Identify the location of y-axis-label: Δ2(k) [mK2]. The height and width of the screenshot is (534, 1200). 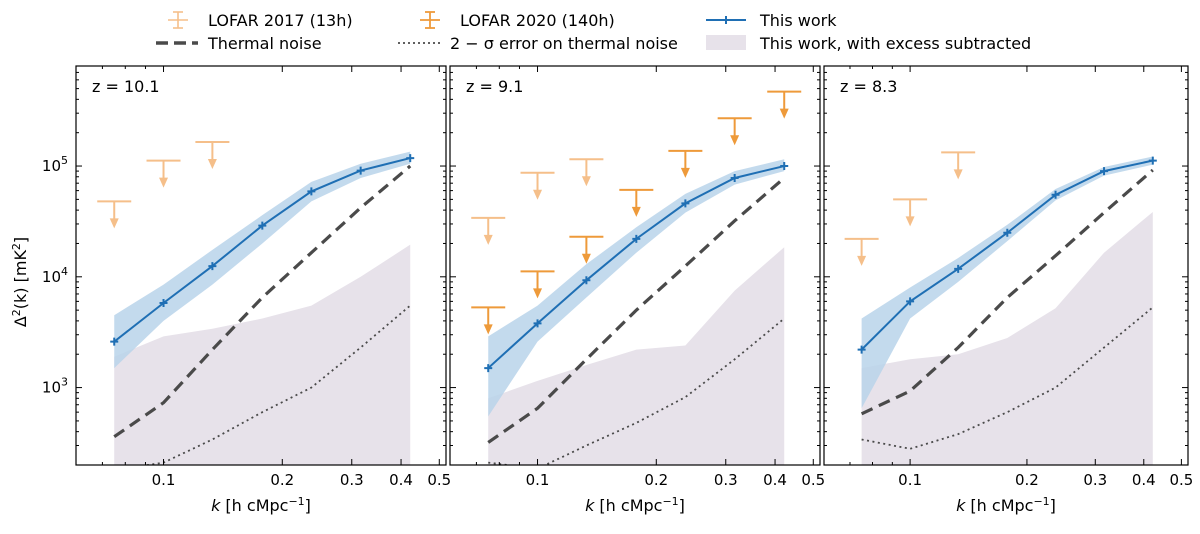
(20, 282).